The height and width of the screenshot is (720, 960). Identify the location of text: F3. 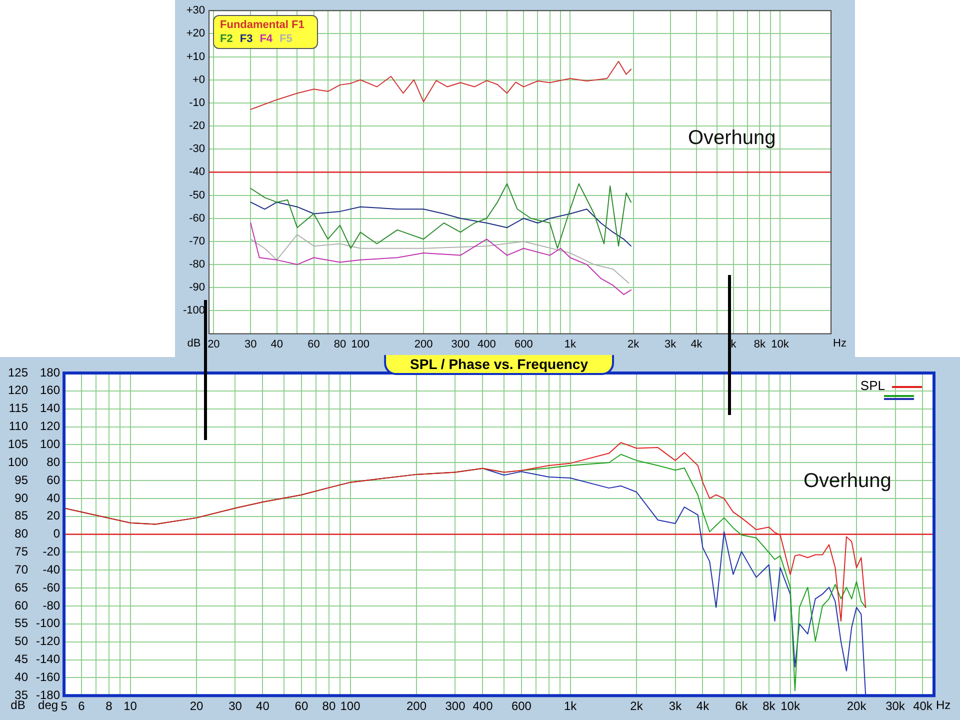
(246, 39).